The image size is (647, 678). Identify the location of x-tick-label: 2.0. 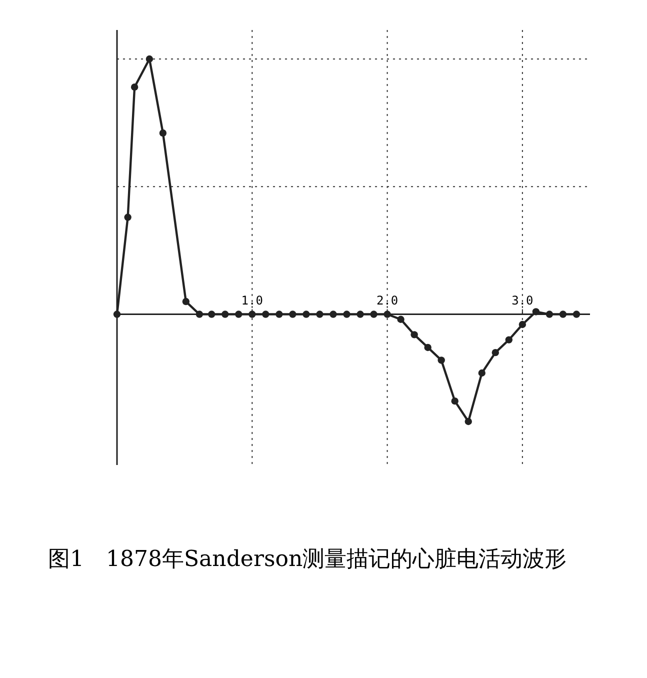
(387, 300).